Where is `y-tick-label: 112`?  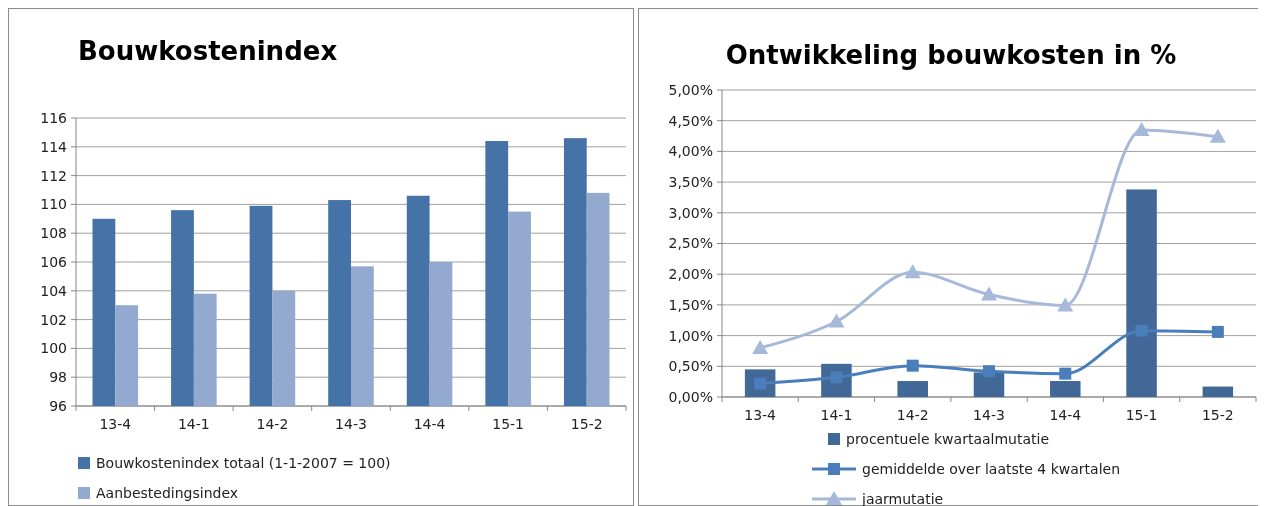
y-tick-label: 112 is located at coordinates (53, 175).